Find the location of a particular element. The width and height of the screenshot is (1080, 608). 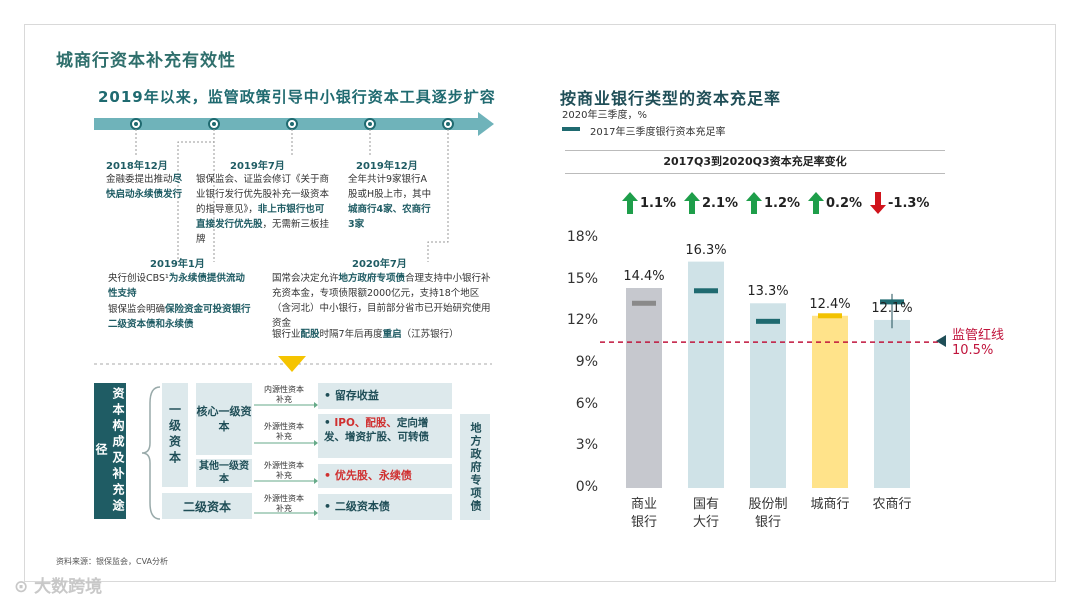

timeline-text-2020-07-b: 银行业配股时隔7年后再度重启（江苏银行） is located at coordinates (365, 334).